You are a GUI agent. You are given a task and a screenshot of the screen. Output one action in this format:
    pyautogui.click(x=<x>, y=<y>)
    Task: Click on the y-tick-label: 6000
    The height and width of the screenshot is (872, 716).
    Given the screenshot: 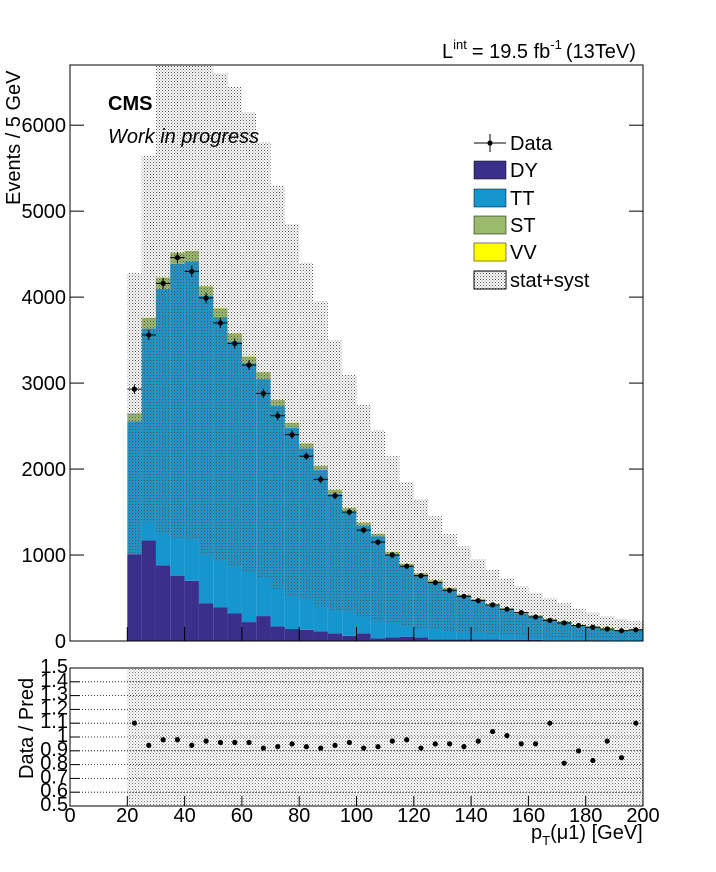 What is the action you would take?
    pyautogui.click(x=44, y=126)
    